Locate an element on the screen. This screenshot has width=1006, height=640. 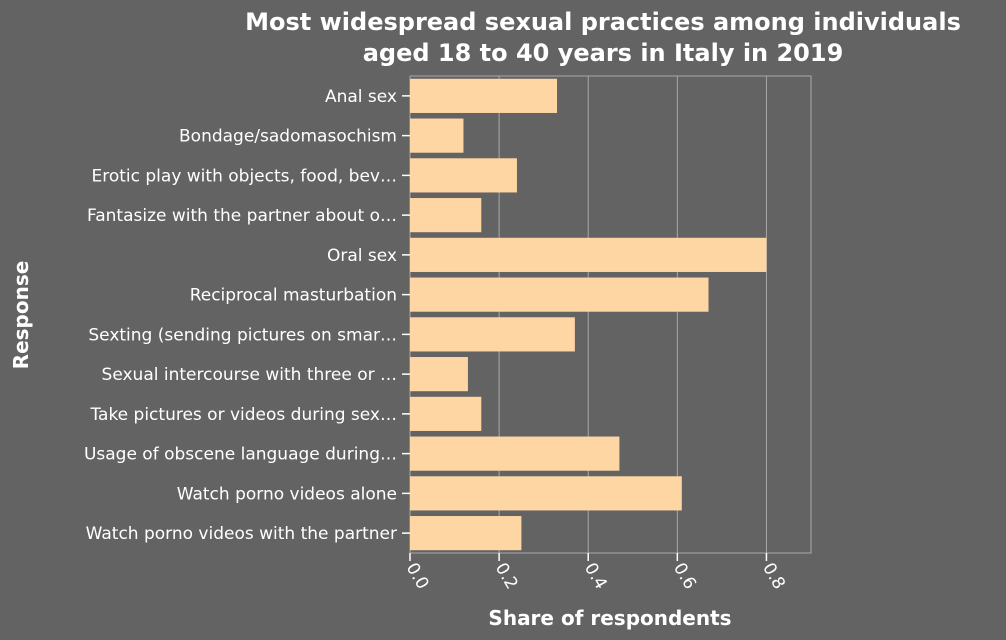
category-label: Watch porno videos with the partner is located at coordinates (241, 534).